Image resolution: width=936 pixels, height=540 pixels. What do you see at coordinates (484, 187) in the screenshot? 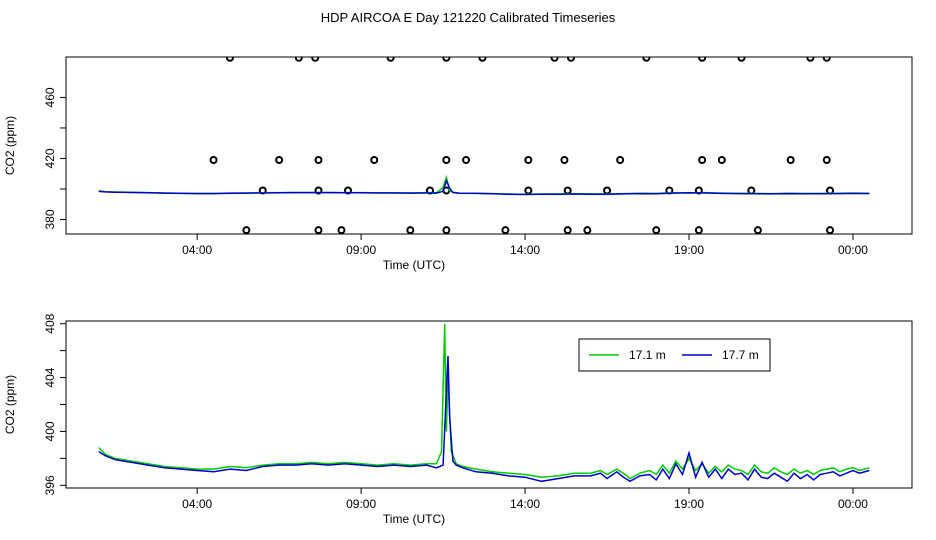
I see `series-line-17.7-m` at bounding box center [484, 187].